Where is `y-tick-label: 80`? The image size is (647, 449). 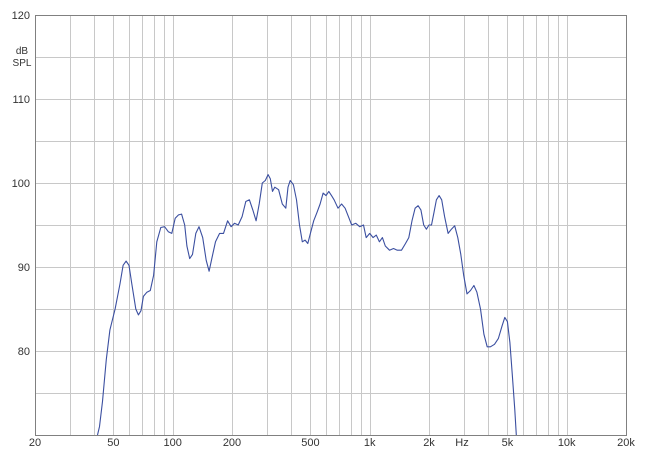
y-tick-label: 80 is located at coordinates (24, 352).